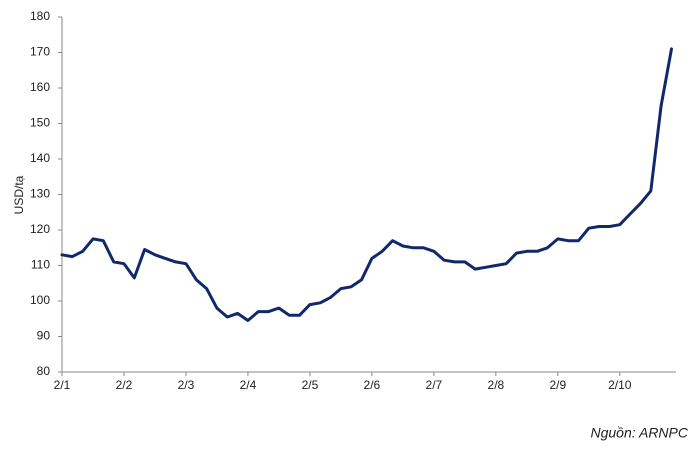 The image size is (694, 450). I want to click on y-tick-label: 160, so click(40, 87).